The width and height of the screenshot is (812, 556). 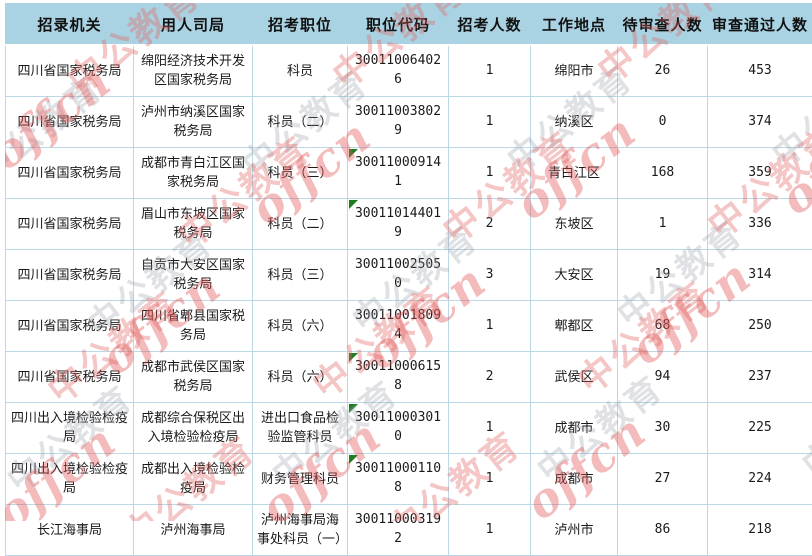 I want to click on cell-position: 科员（二）, so click(x=300, y=122).